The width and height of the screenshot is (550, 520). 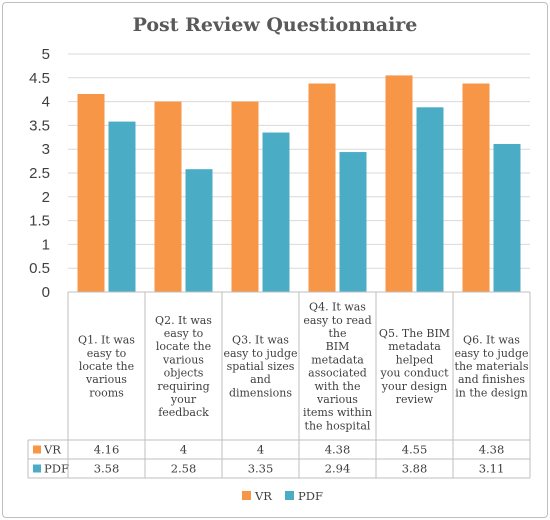 I want to click on y-tick-label: 1.5, so click(x=39, y=221).